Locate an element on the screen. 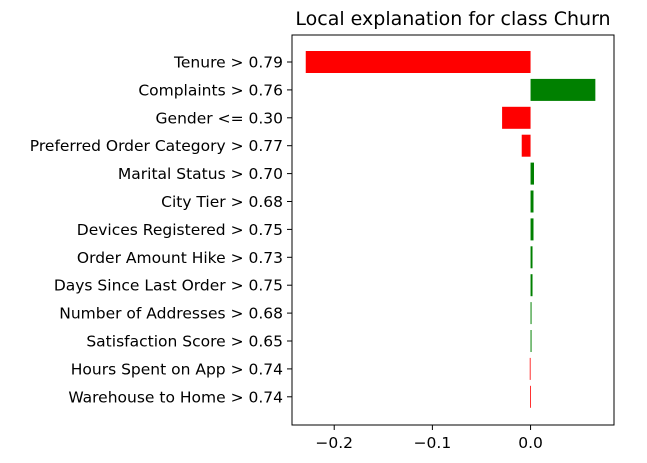 This screenshot has width=647, height=463. x-ticks-group: −0.2 −0.1 0.0 is located at coordinates (429, 438).